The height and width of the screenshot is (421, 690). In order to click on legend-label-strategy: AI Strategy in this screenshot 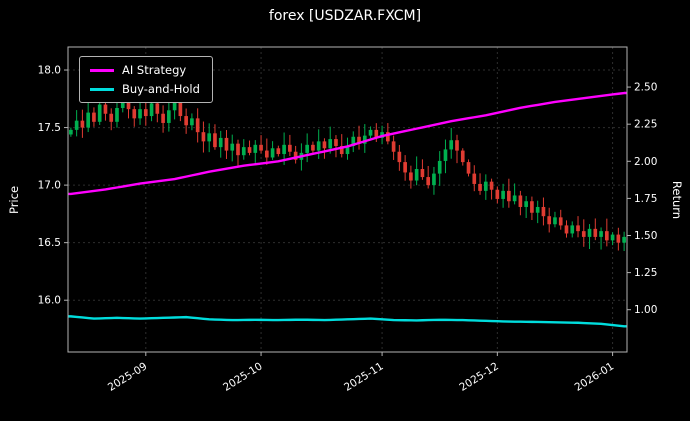, I will do `click(154, 70)`.